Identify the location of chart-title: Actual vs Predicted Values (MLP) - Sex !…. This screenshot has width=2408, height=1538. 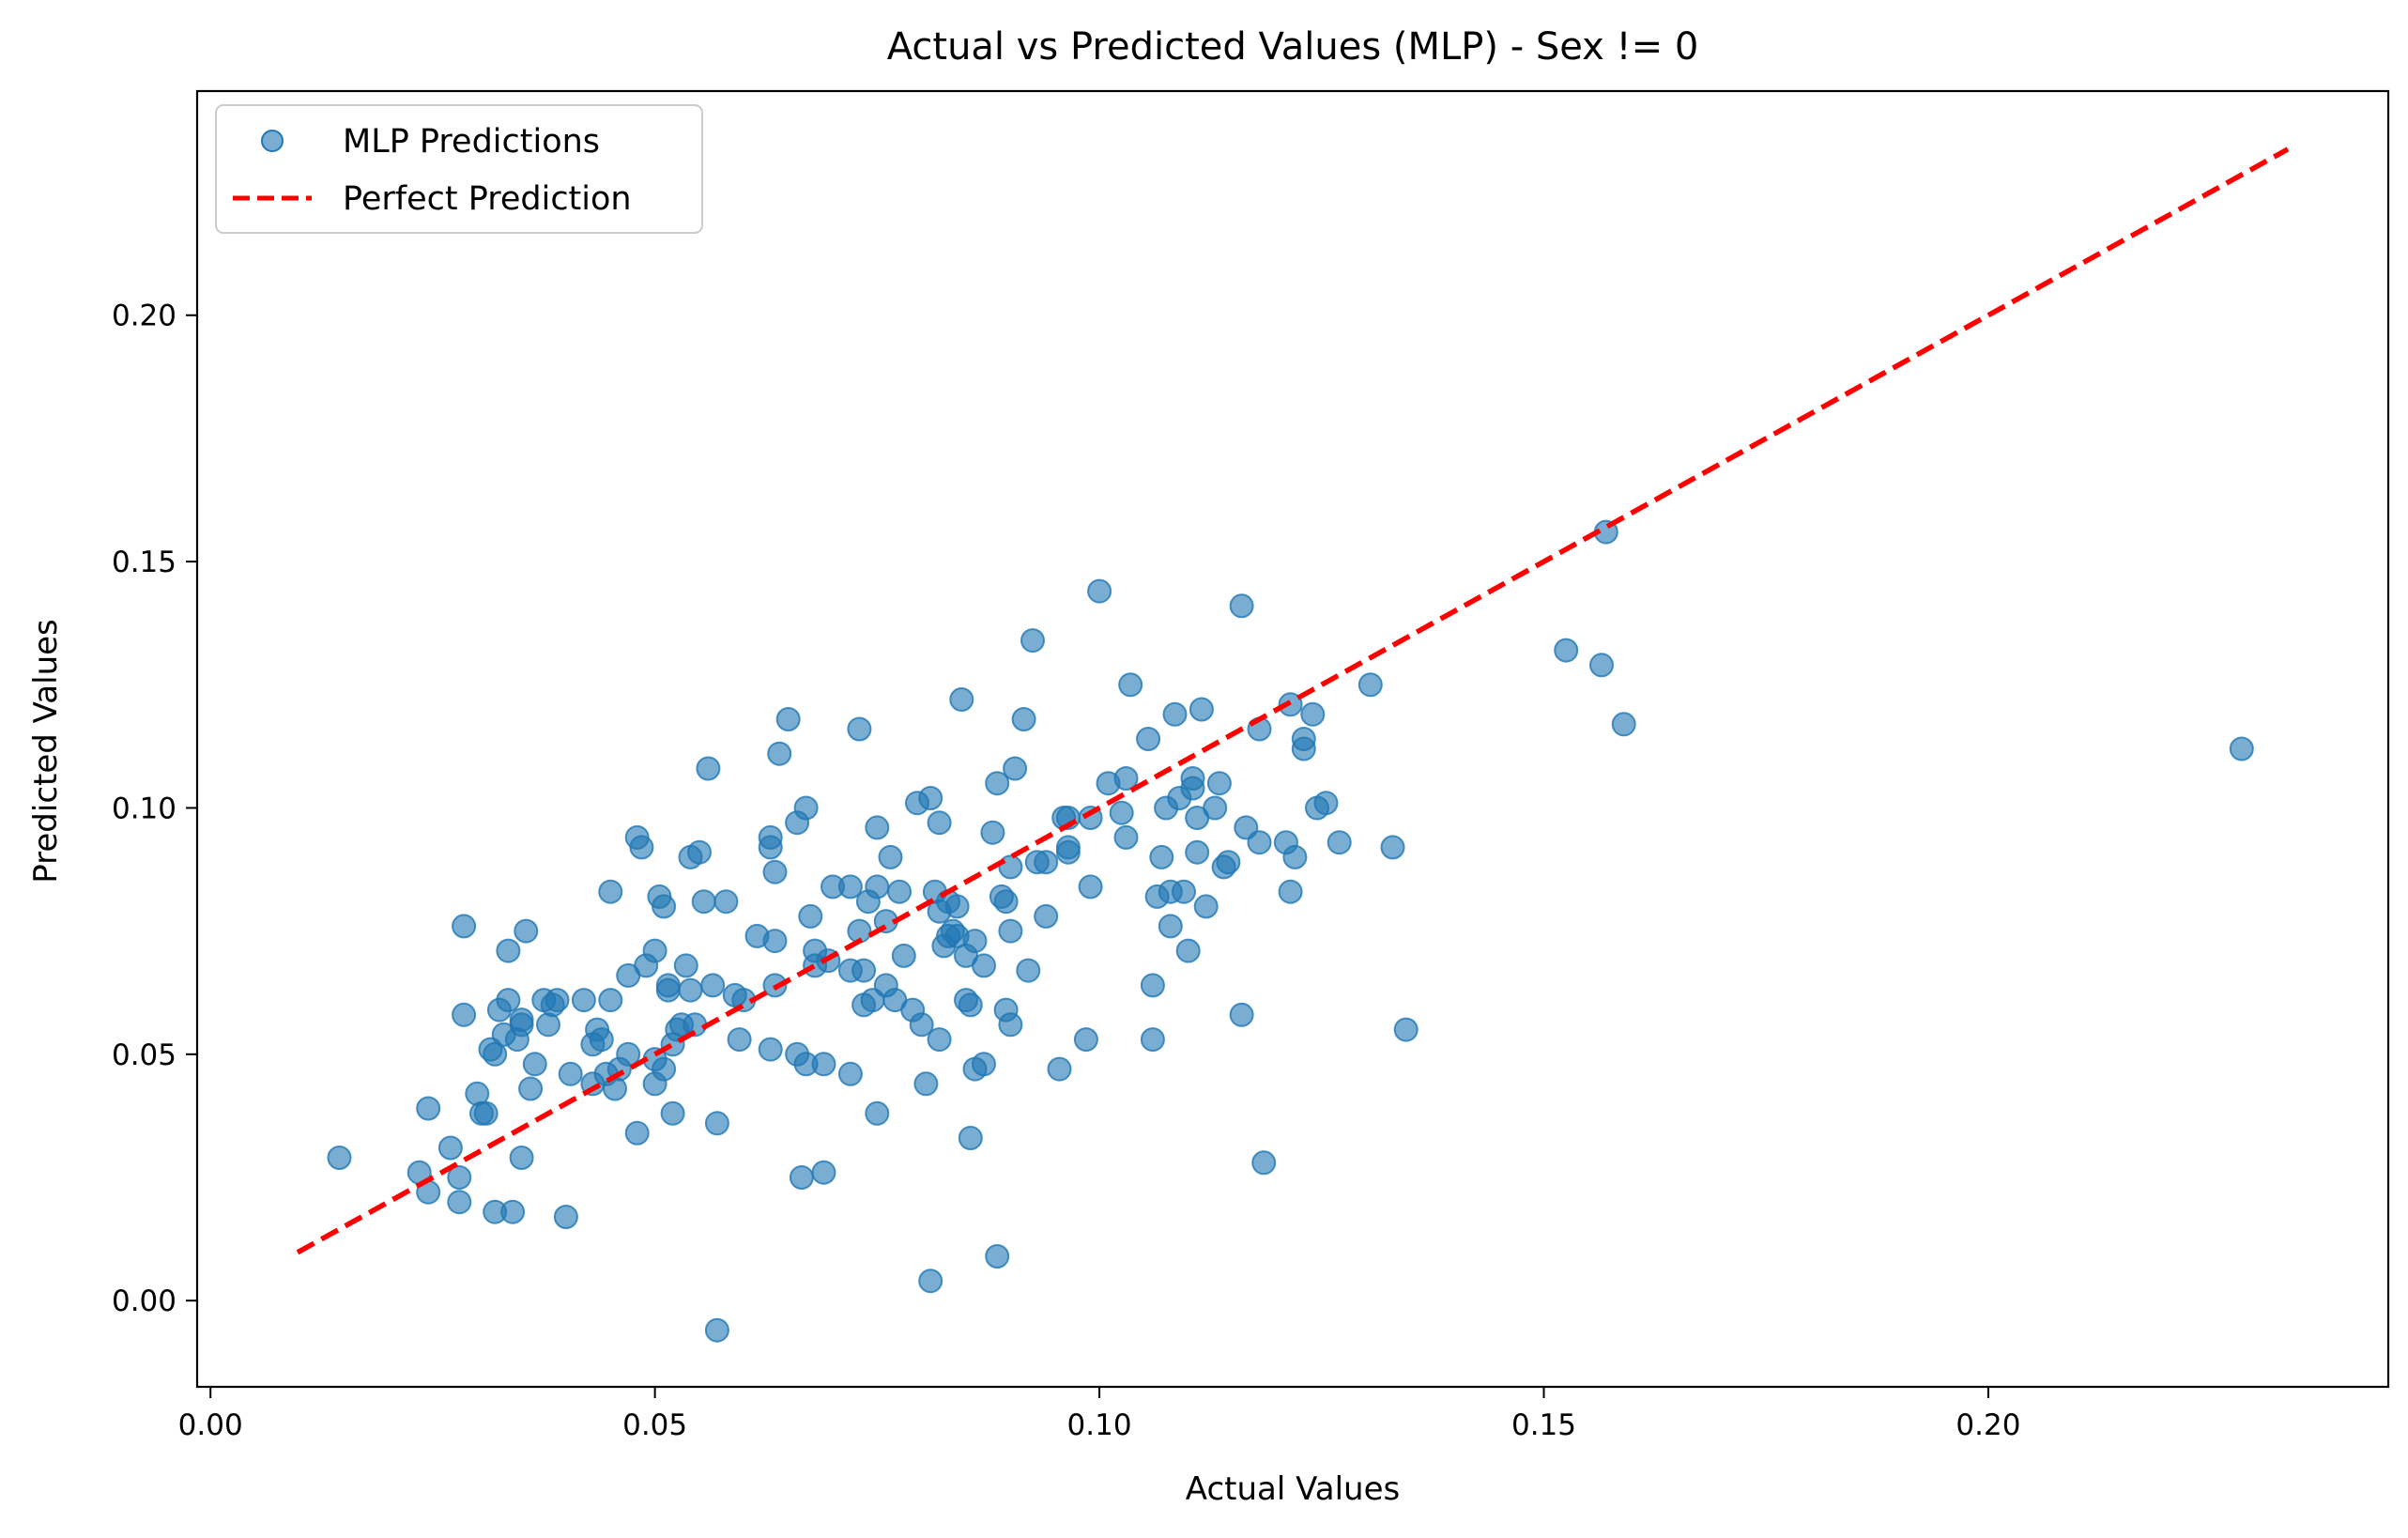
(1293, 47).